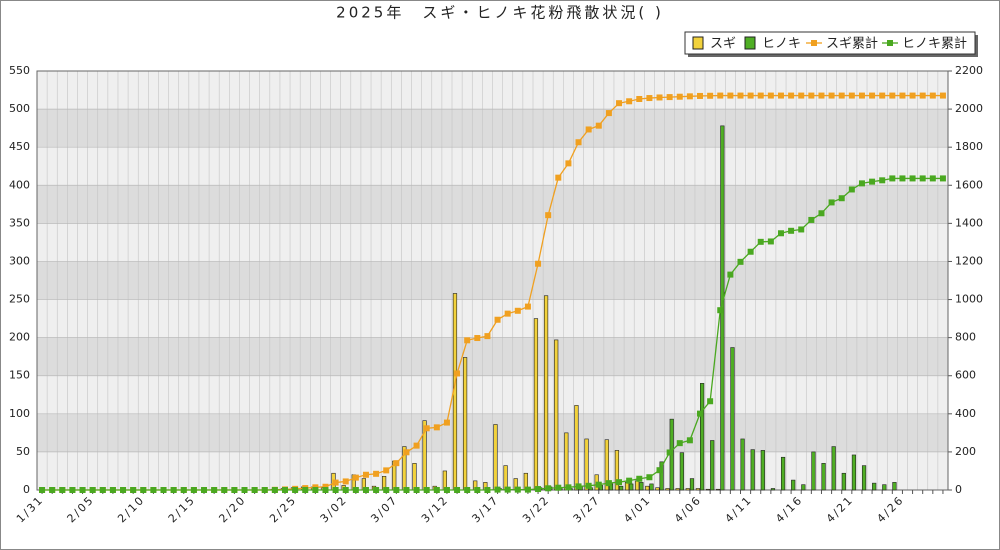  I want to click on y2-tick-label: 2200, so click(969, 70).